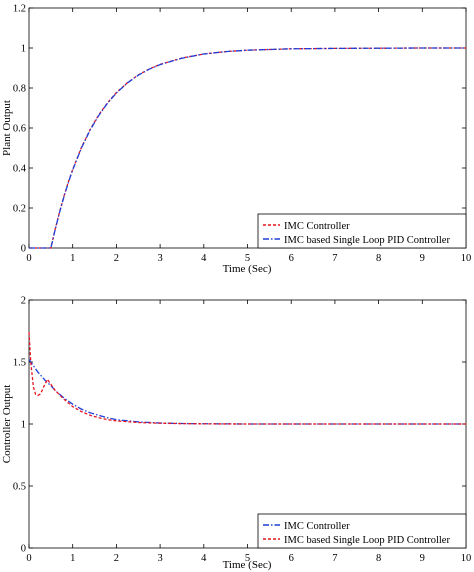 This screenshot has height=572, width=474. Describe the element at coordinates (7, 424) in the screenshot. I see `y-axis-label: Controller Output` at that location.